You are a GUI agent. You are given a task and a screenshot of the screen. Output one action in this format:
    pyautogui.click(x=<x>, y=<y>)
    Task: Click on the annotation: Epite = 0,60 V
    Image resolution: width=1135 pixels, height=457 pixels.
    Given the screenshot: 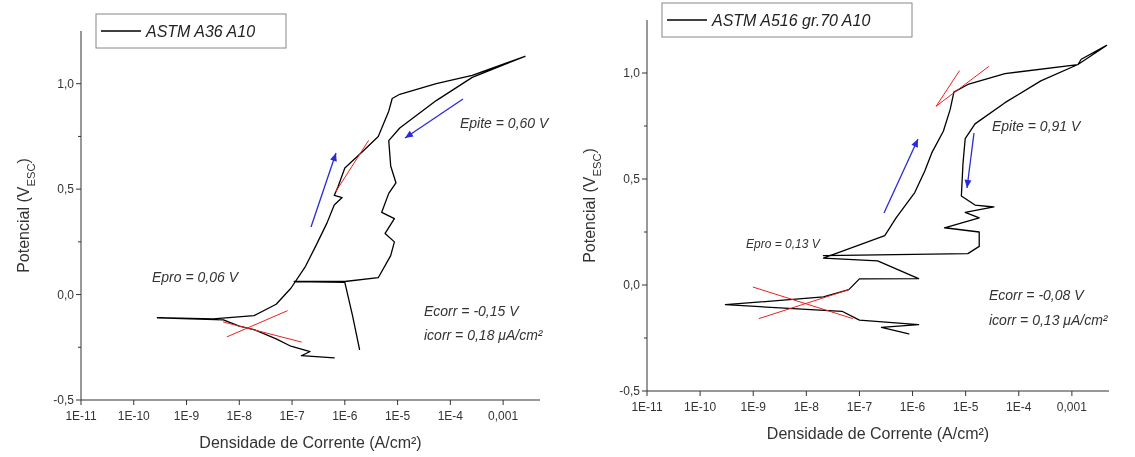 What is the action you would take?
    pyautogui.click(x=505, y=123)
    